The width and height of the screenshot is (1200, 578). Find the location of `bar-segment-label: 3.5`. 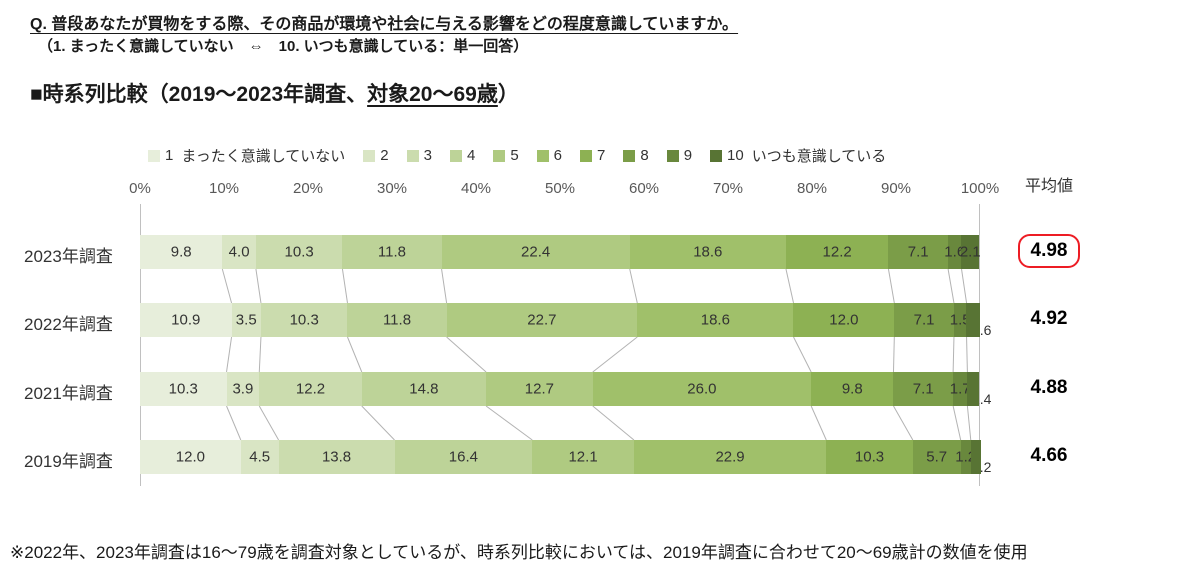

bar-segment-label: 3.5 is located at coordinates (246, 320).